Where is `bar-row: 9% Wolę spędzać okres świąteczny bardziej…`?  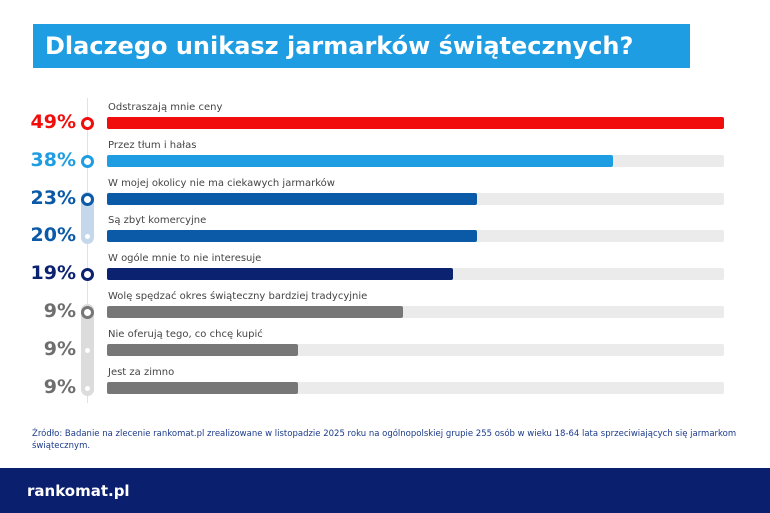
bar-row: 9% Wolę spędzać okres świąteczny bardziej… is located at coordinates (385, 310).